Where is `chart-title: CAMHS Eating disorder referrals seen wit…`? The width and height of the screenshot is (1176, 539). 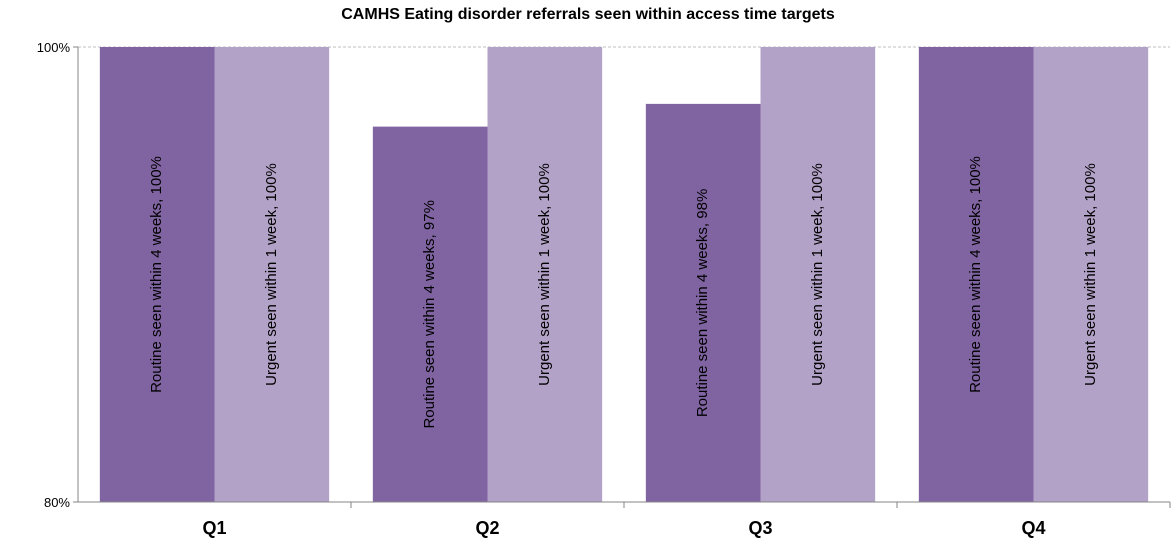 chart-title: CAMHS Eating disorder referrals seen wit… is located at coordinates (588, 14).